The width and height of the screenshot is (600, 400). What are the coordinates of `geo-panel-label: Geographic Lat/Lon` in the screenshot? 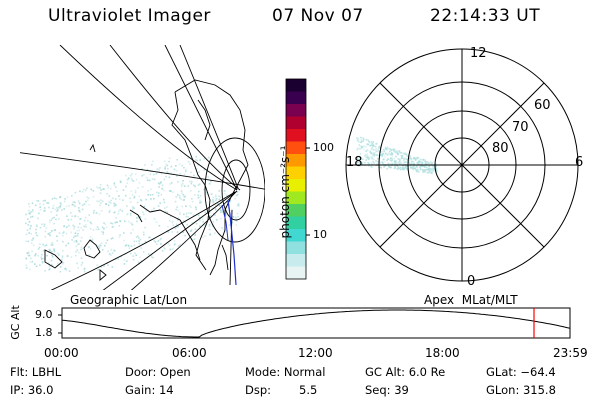 It's located at (129, 300).